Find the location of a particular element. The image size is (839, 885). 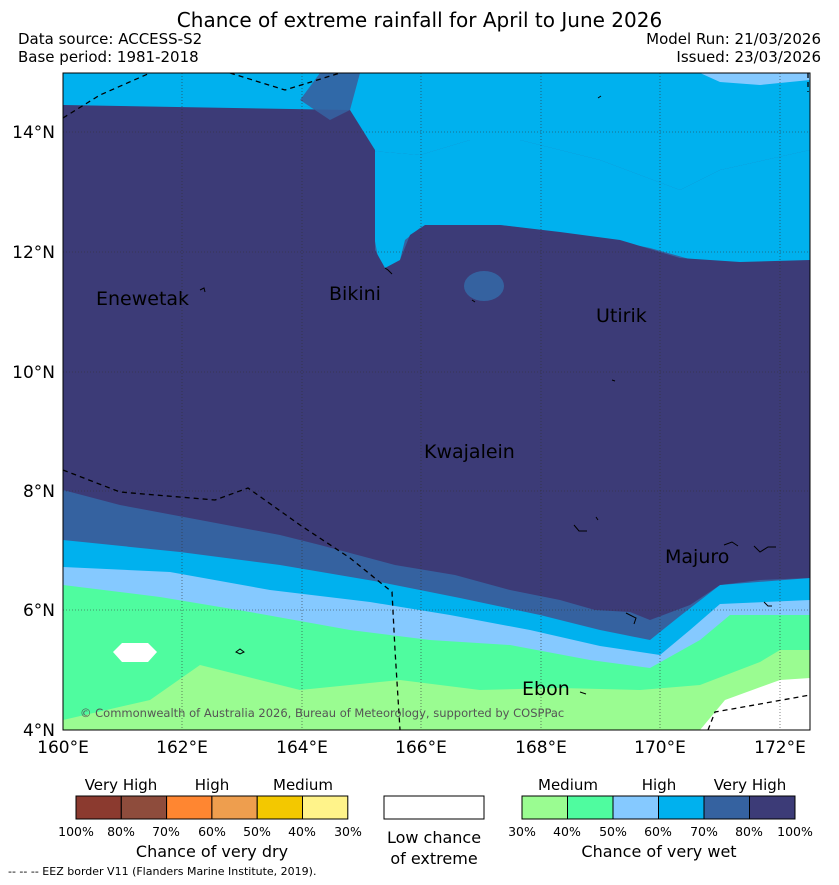

low-chance-line2: of extreme is located at coordinates (433, 858).